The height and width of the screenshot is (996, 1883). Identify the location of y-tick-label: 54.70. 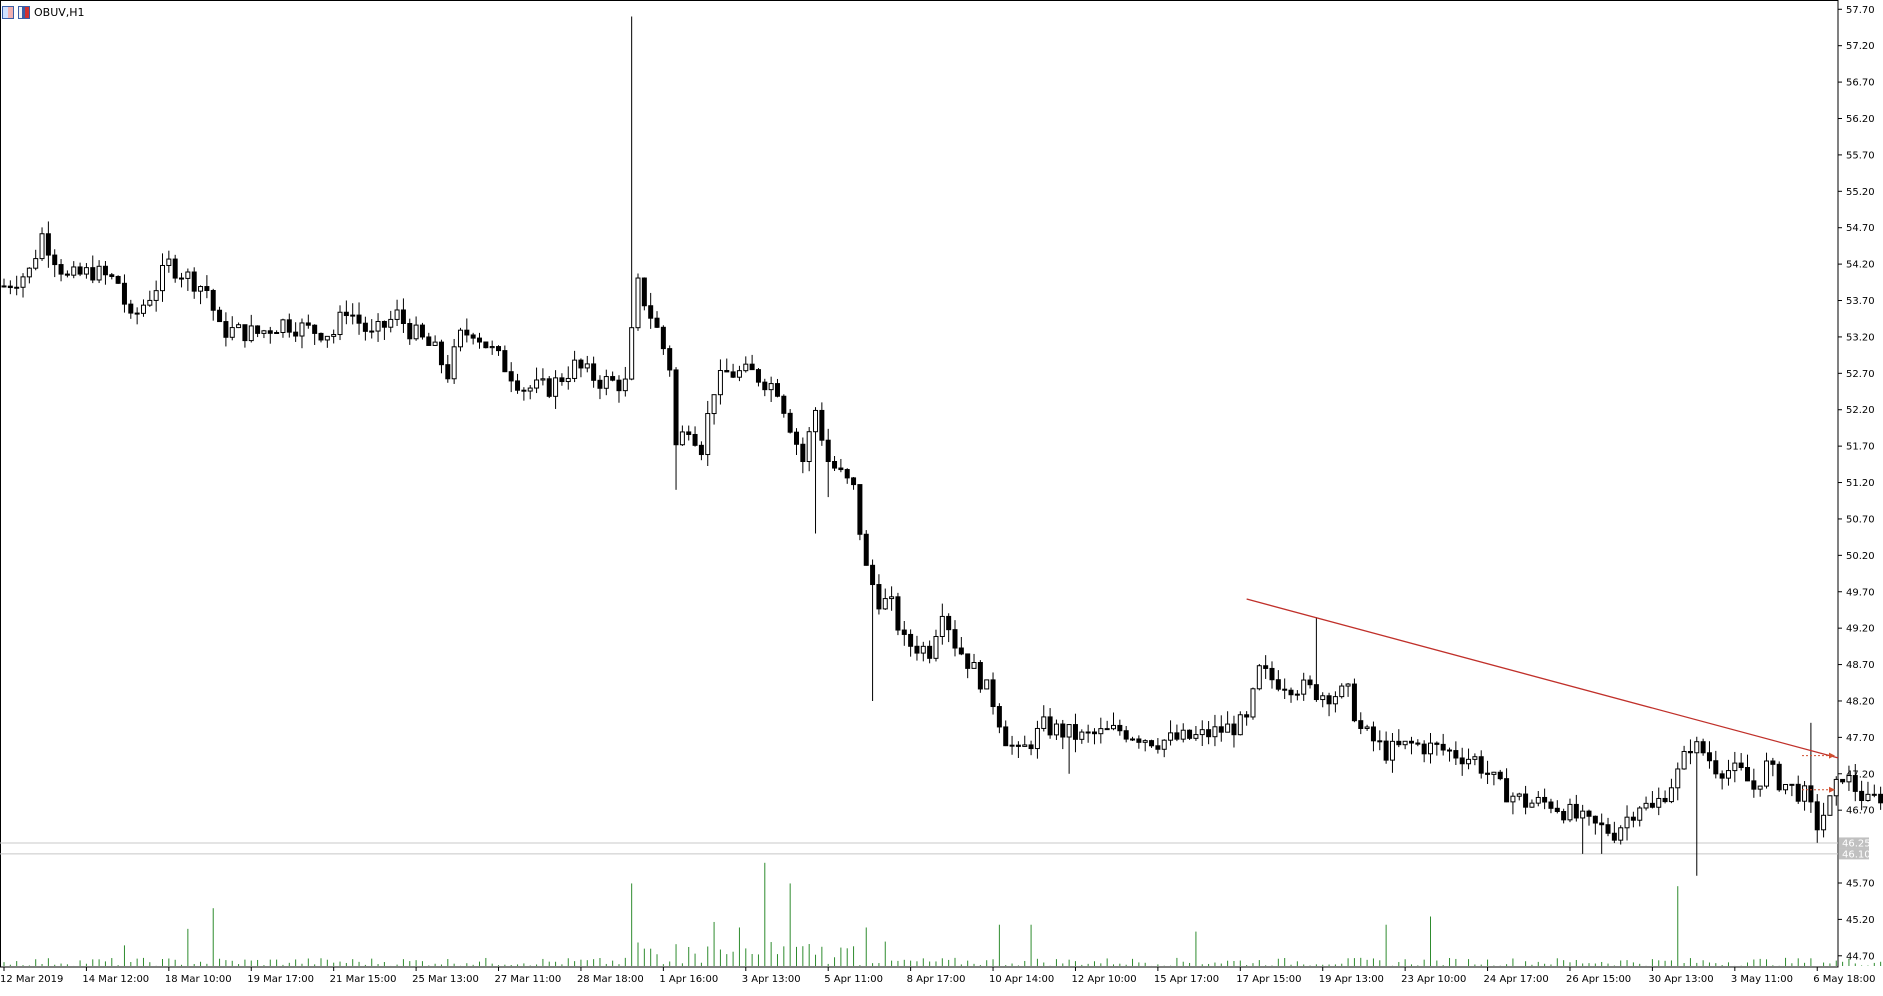
(1860, 228).